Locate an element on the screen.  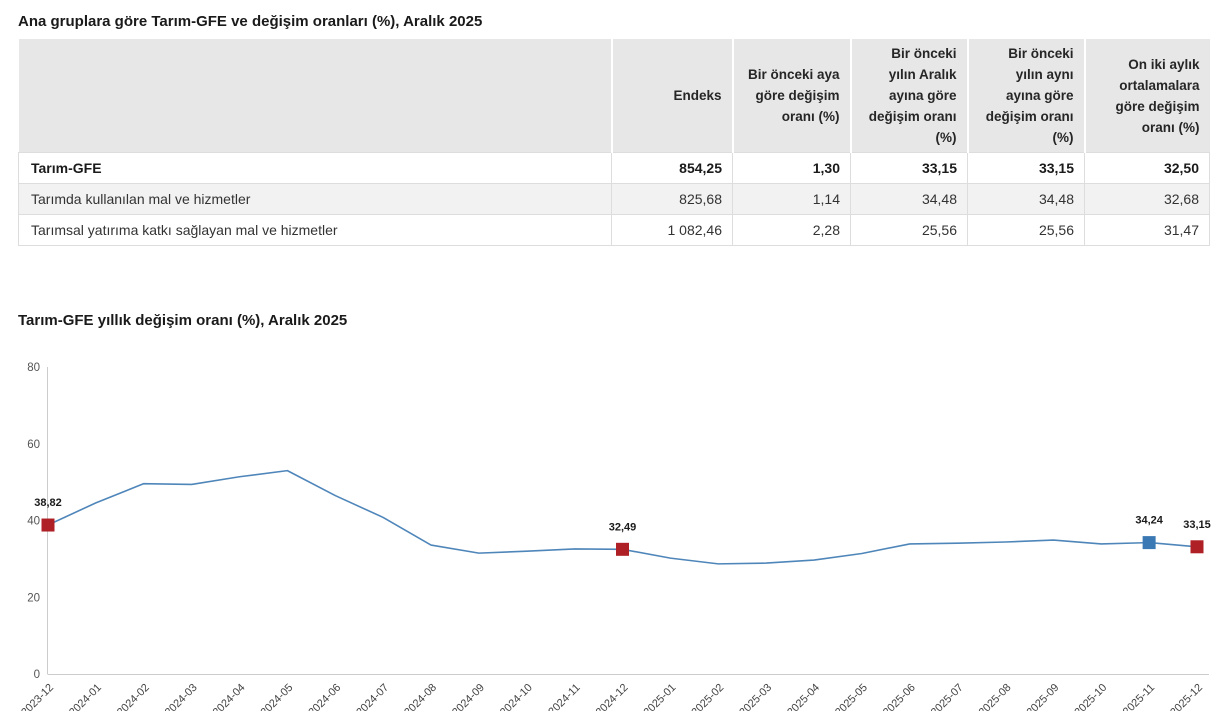
x-tick-label: 2024-03 is located at coordinates (181, 696).